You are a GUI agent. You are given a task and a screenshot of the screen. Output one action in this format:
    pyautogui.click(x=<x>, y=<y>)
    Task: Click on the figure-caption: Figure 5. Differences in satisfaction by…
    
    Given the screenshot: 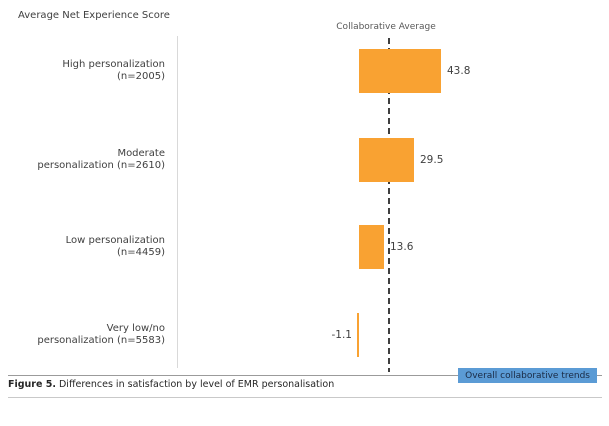 What is the action you would take?
    pyautogui.click(x=171, y=384)
    